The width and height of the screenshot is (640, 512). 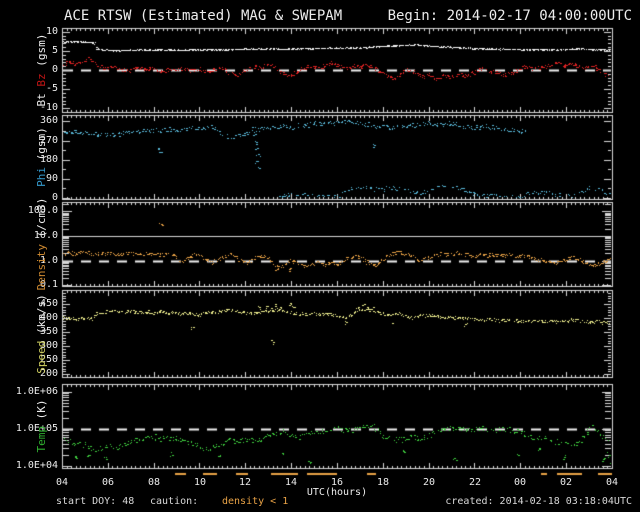 I want to click on chart-title: ACE RTSW (Estimated) MAG & SWEPAM, so click(x=203, y=16).